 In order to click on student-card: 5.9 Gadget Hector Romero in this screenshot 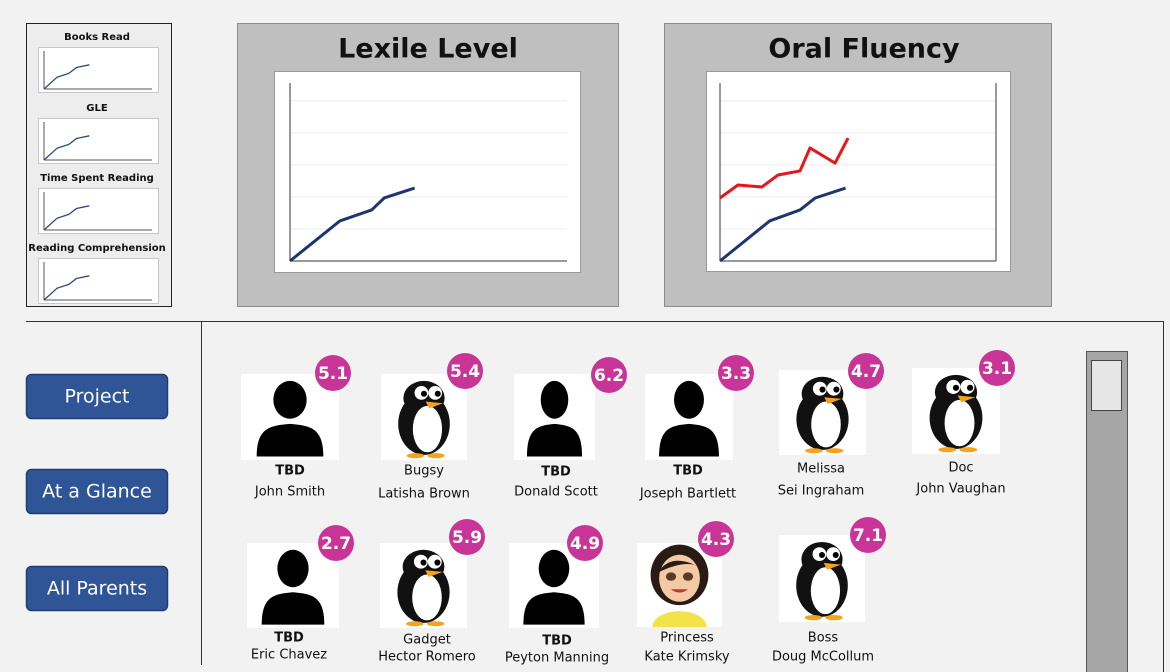, I will do `click(431, 592)`.